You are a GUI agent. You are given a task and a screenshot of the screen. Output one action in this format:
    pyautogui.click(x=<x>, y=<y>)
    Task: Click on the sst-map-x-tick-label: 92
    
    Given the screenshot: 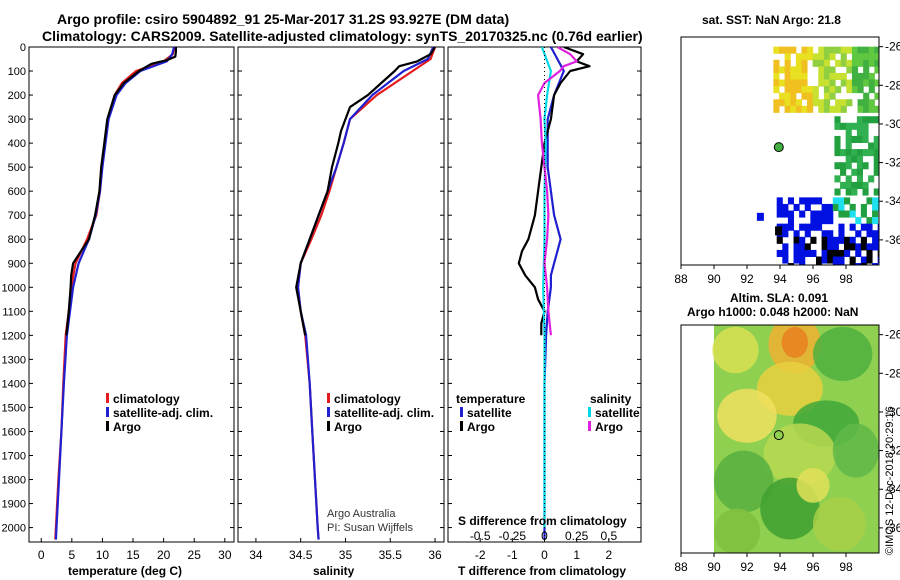 What is the action you would take?
    pyautogui.click(x=747, y=279)
    